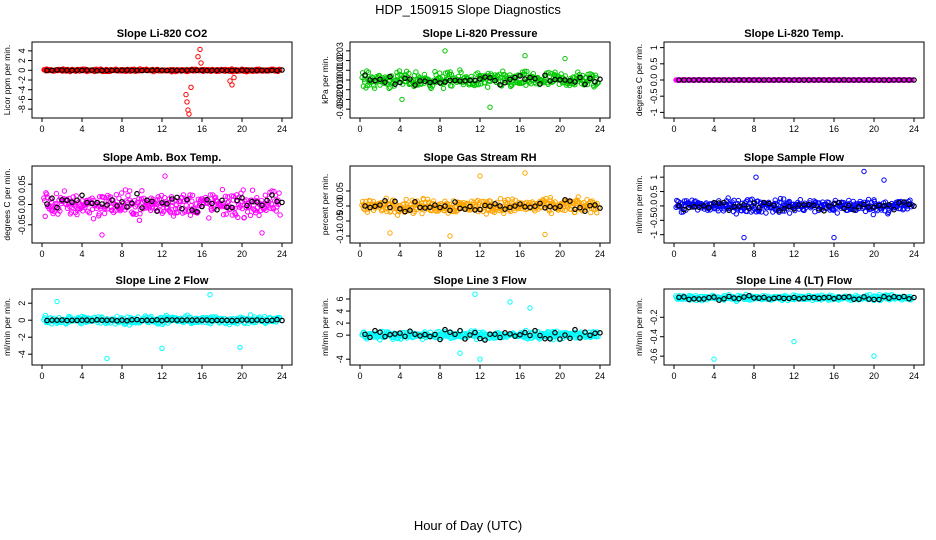 The image size is (936, 540). I want to click on x-tick-label: 20, so click(874, 254).